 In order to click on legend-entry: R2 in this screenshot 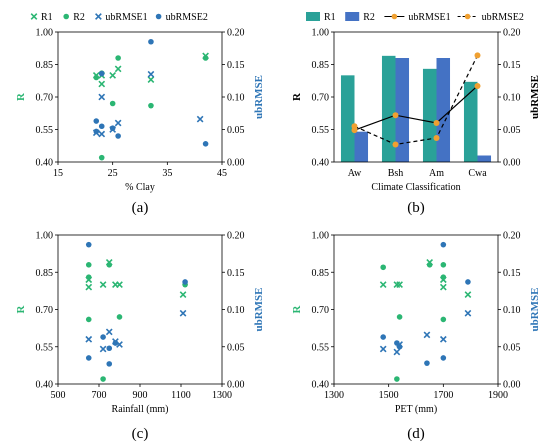, I will do `click(360, 17)`.